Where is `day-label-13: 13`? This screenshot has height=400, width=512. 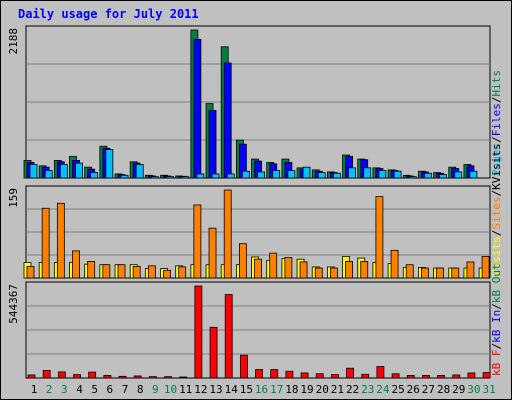
day-label-13: 13 is located at coordinates (215, 389).